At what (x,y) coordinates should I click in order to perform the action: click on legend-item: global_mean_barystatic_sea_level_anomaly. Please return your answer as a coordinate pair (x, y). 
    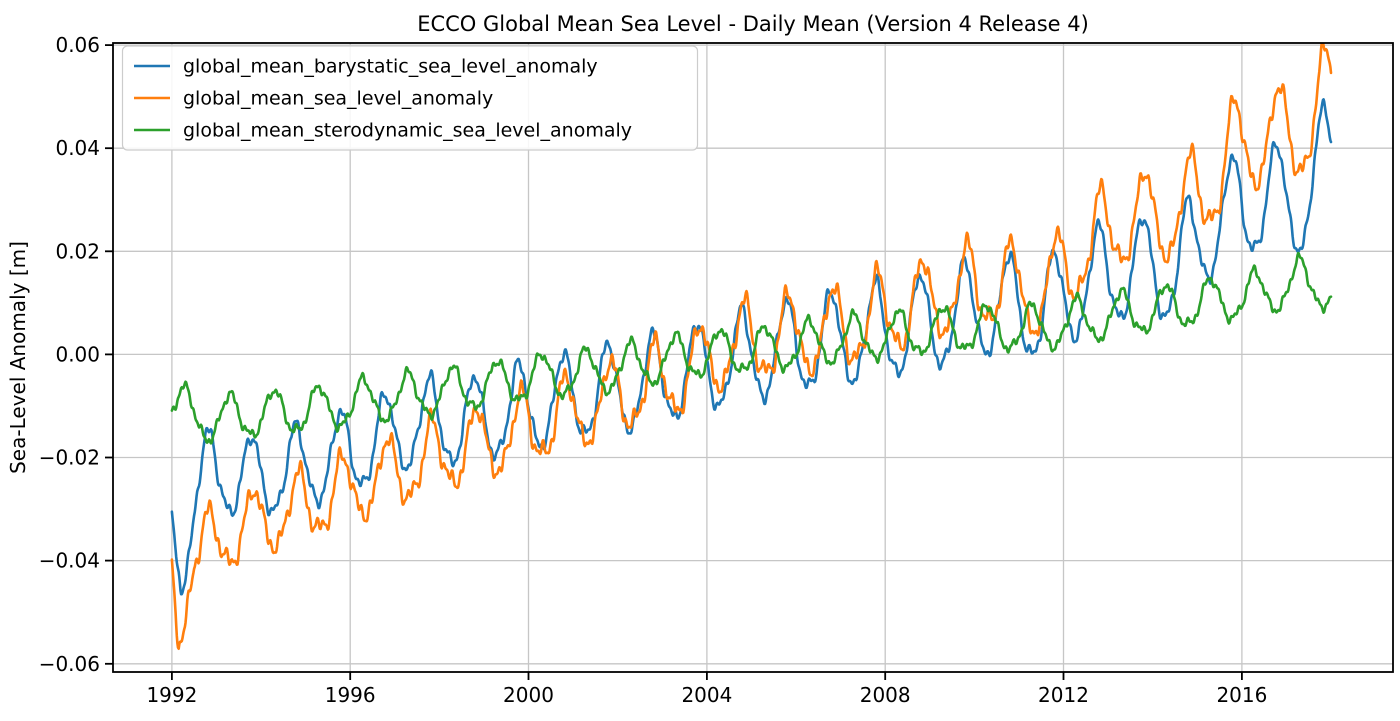
    Looking at the image, I should click on (366, 67).